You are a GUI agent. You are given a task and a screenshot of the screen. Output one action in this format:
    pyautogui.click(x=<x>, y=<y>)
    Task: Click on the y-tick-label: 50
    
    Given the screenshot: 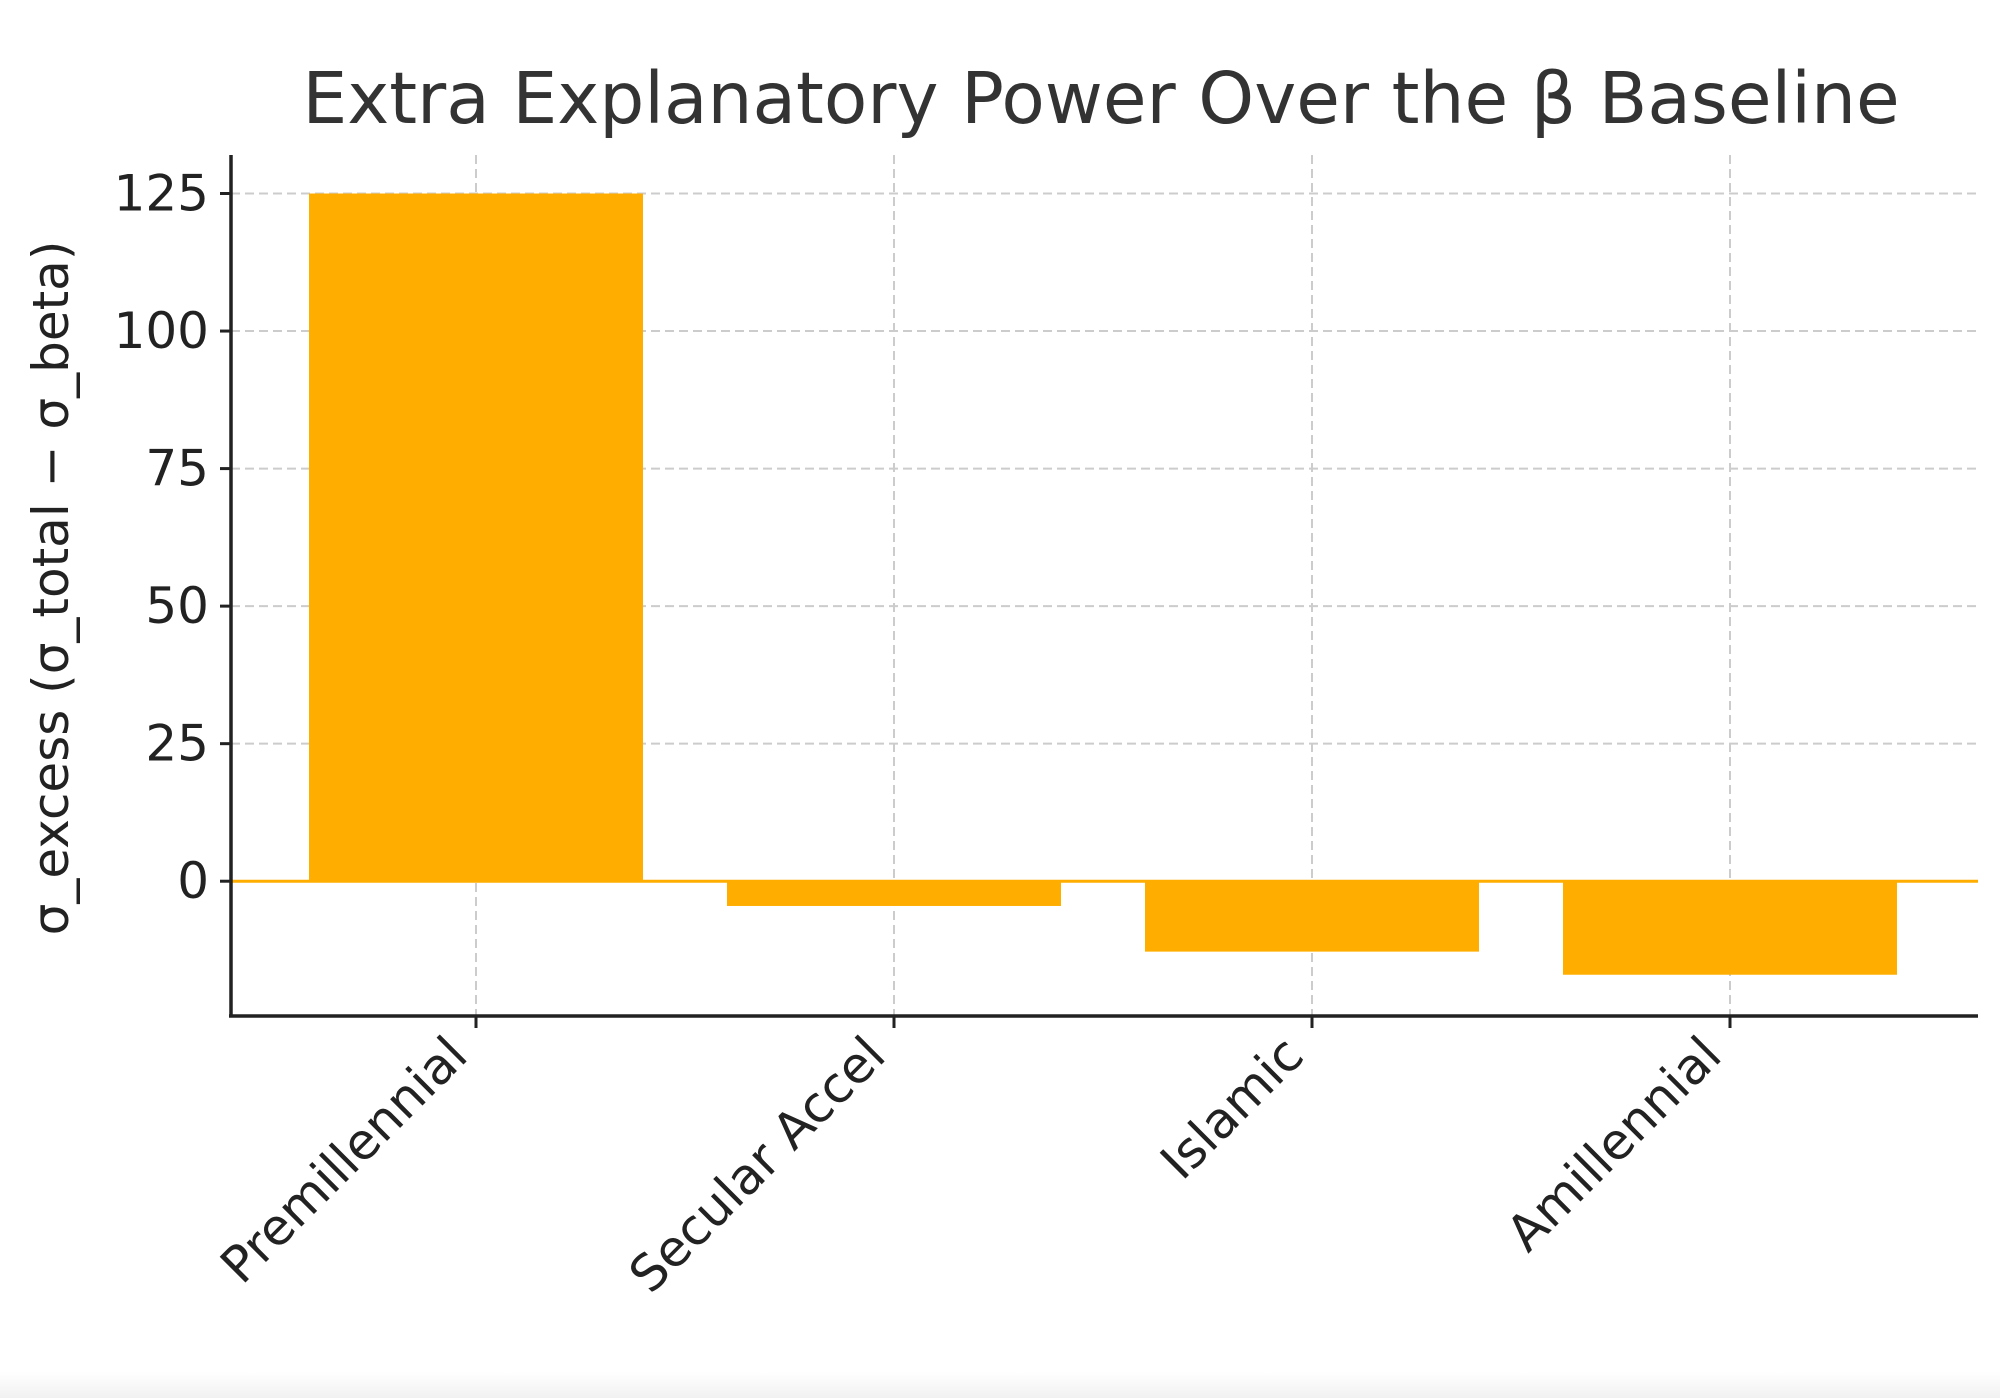 What is the action you would take?
    pyautogui.click(x=177, y=606)
    